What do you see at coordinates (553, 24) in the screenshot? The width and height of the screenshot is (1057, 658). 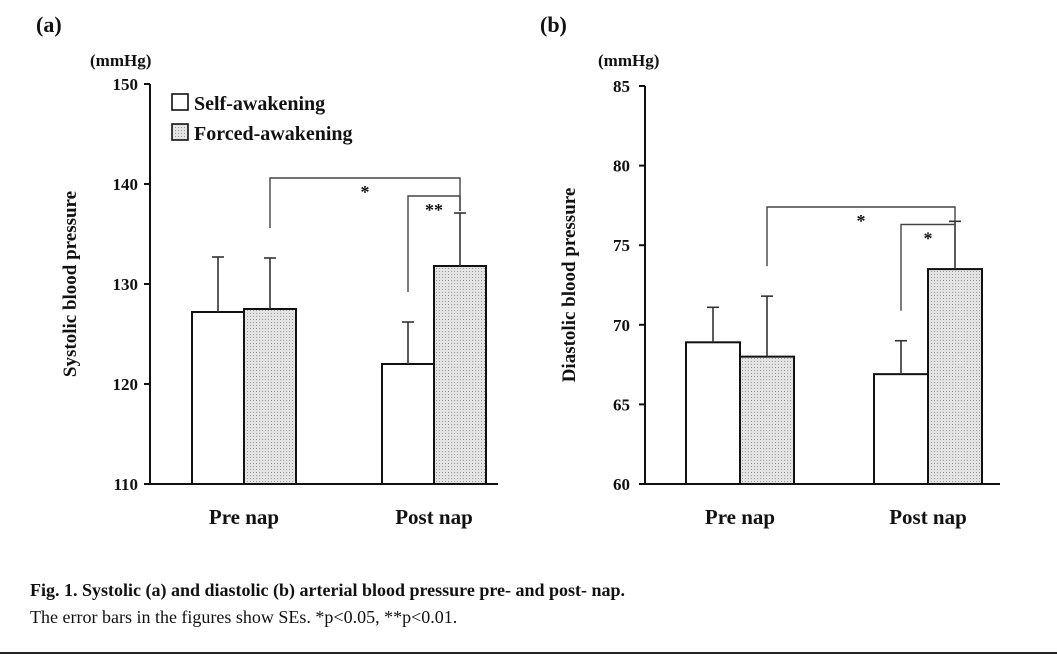 I see `panel-label: (b)` at bounding box center [553, 24].